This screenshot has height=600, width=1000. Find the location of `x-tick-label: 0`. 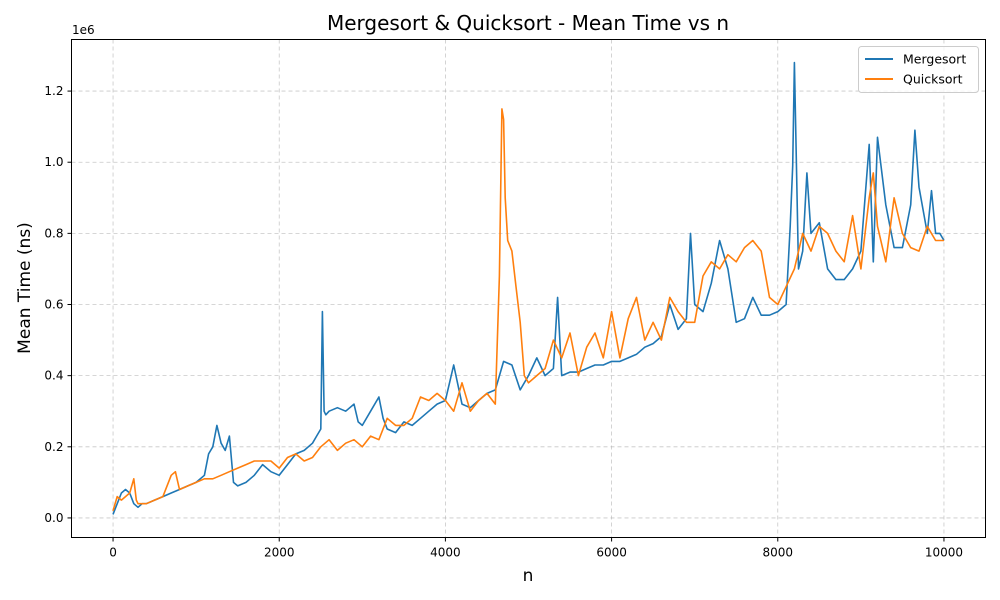

x-tick-label: 0 is located at coordinates (113, 553).